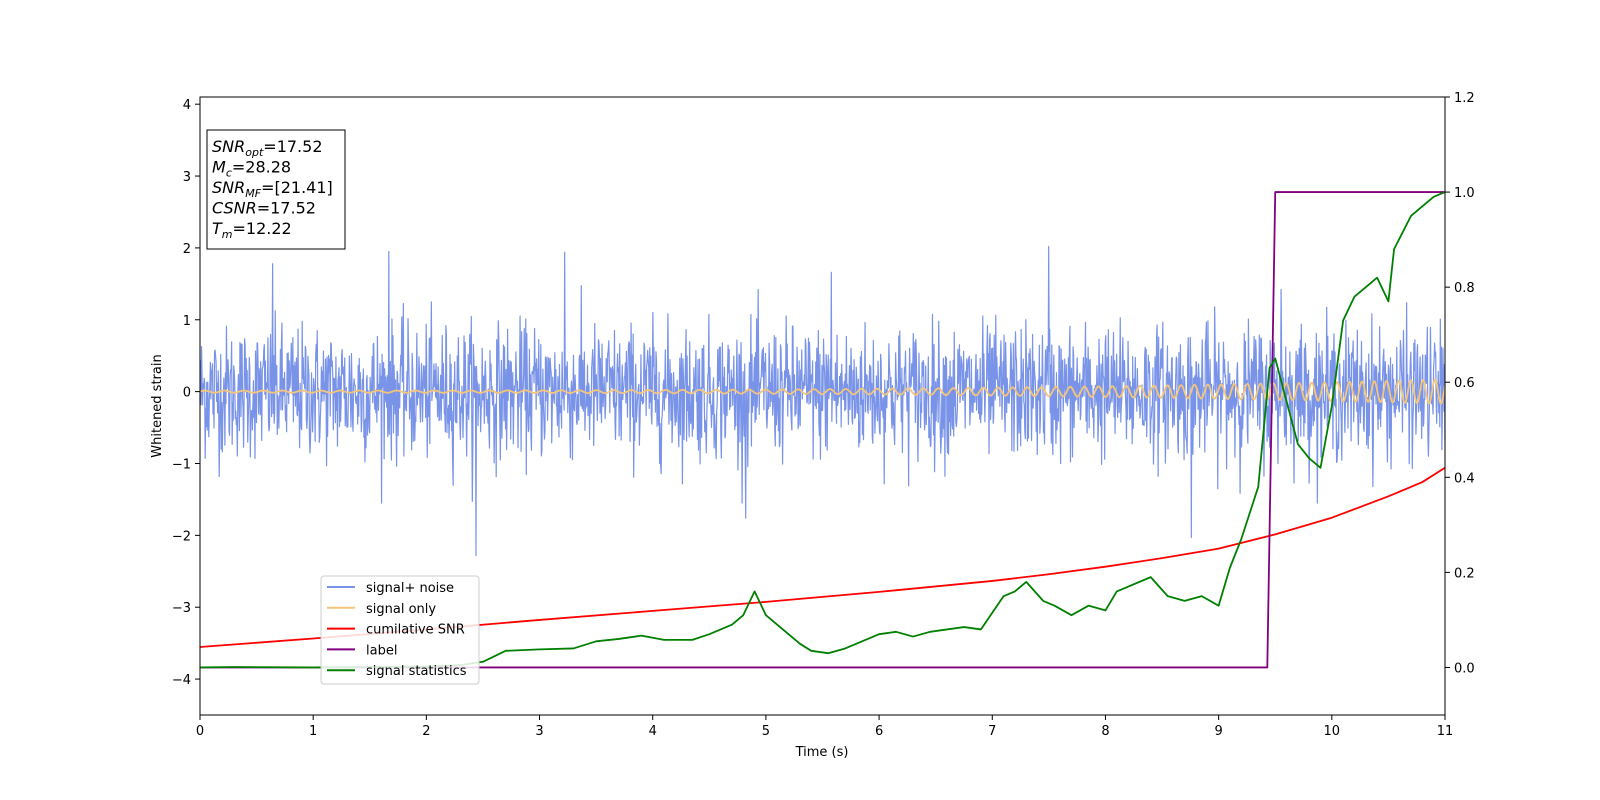 This screenshot has width=1600, height=800. Describe the element at coordinates (252, 230) in the screenshot. I see `annotation-line: Tm=12.22` at that location.